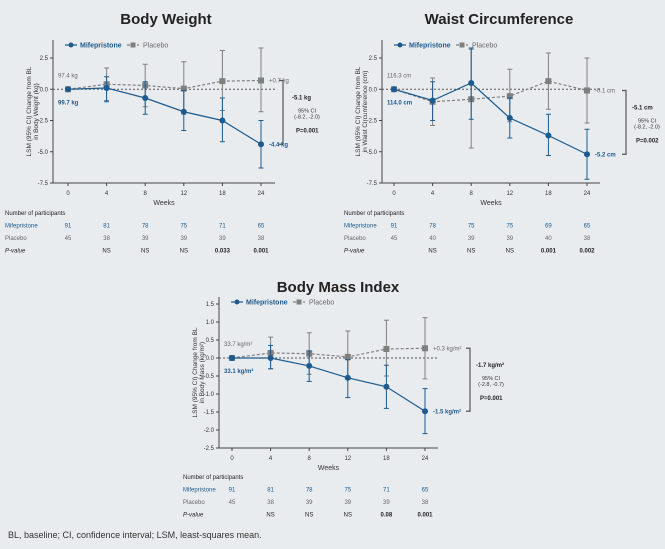 The height and width of the screenshot is (549, 665). I want to click on placebo-end-label: +0.3 kg/m², so click(447, 349).